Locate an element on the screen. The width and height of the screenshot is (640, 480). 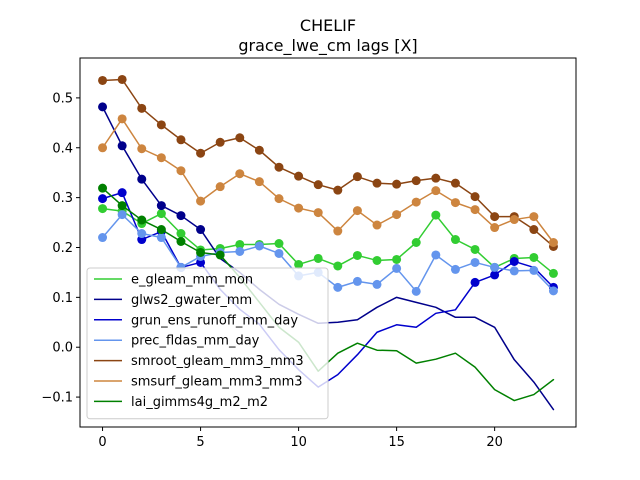
x-tick-label: 5 is located at coordinates (200, 442).